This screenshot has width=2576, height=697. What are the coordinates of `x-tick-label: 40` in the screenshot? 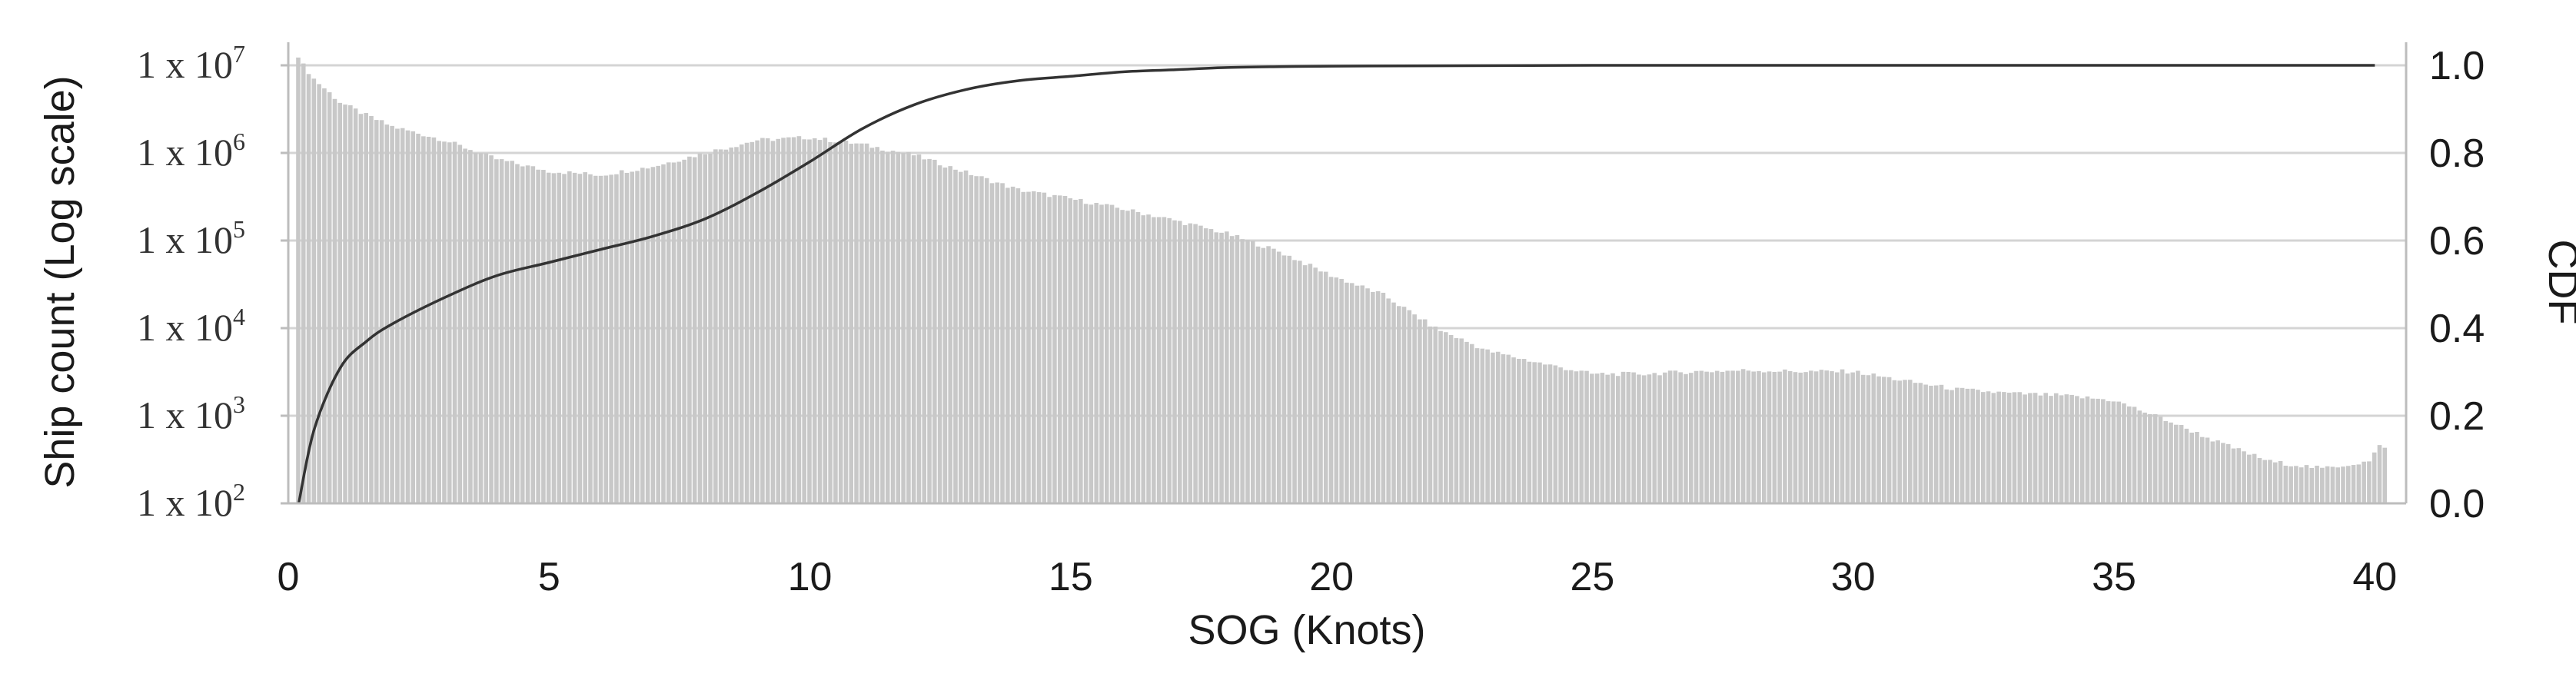 It's located at (2374, 577).